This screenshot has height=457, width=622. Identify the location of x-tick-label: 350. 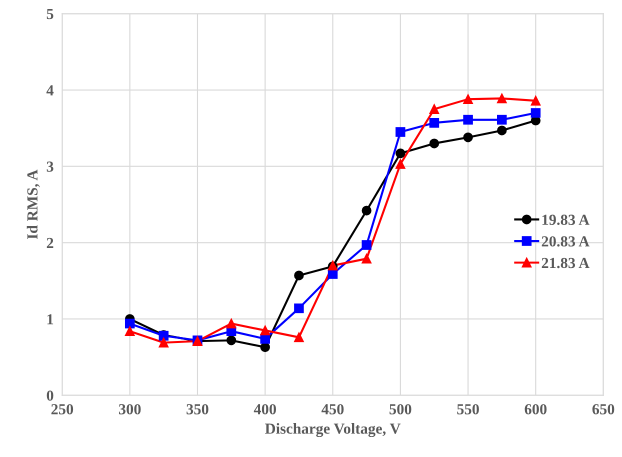
(197, 409).